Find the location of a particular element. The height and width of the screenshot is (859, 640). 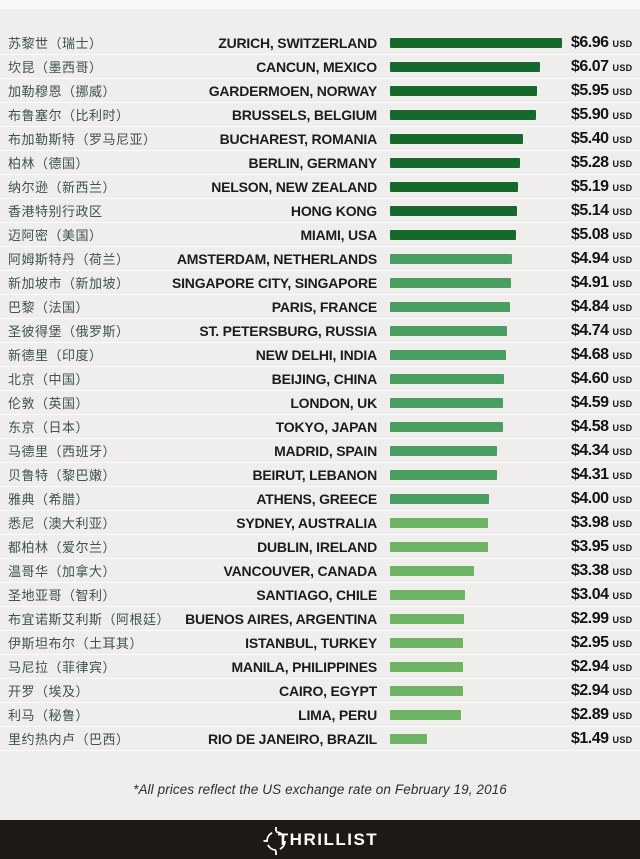

chart-row: 苏黎世（瑞士） ZURICH, SWITZERLAND $6.96 USD is located at coordinates (320, 43).